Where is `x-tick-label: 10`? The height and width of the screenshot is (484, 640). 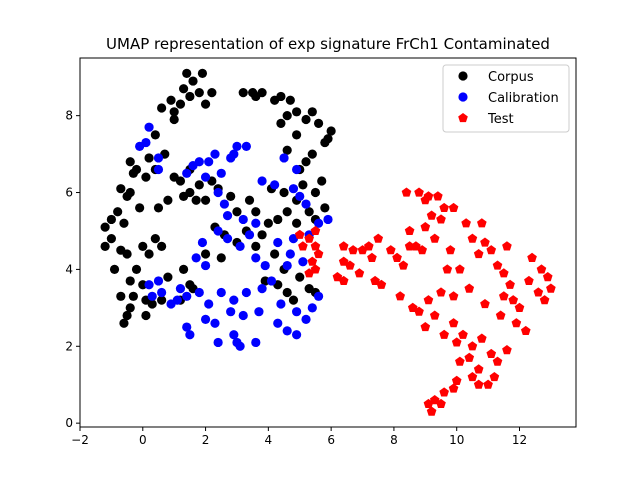 x-tick-label: 10 is located at coordinates (456, 440).